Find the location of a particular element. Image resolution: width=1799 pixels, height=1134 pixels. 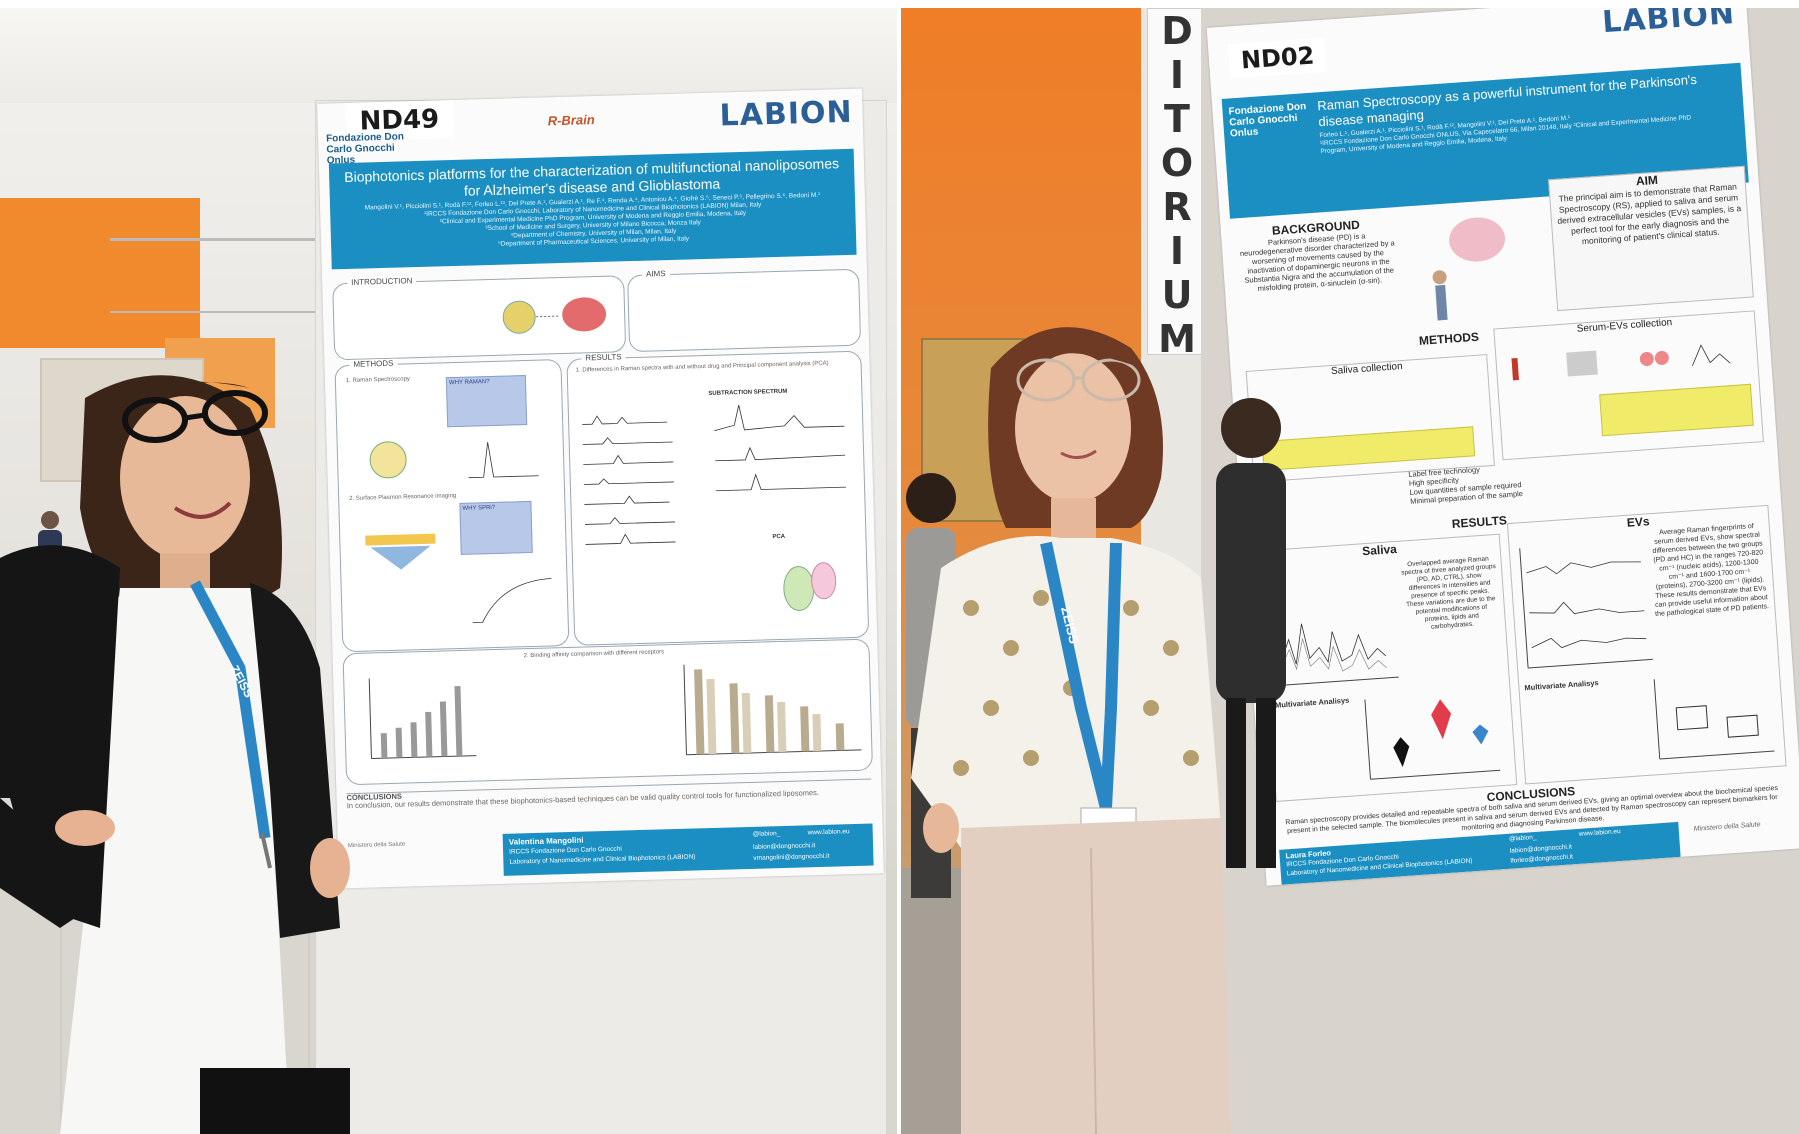

sign-letter-3: T is located at coordinates (1177, 119).